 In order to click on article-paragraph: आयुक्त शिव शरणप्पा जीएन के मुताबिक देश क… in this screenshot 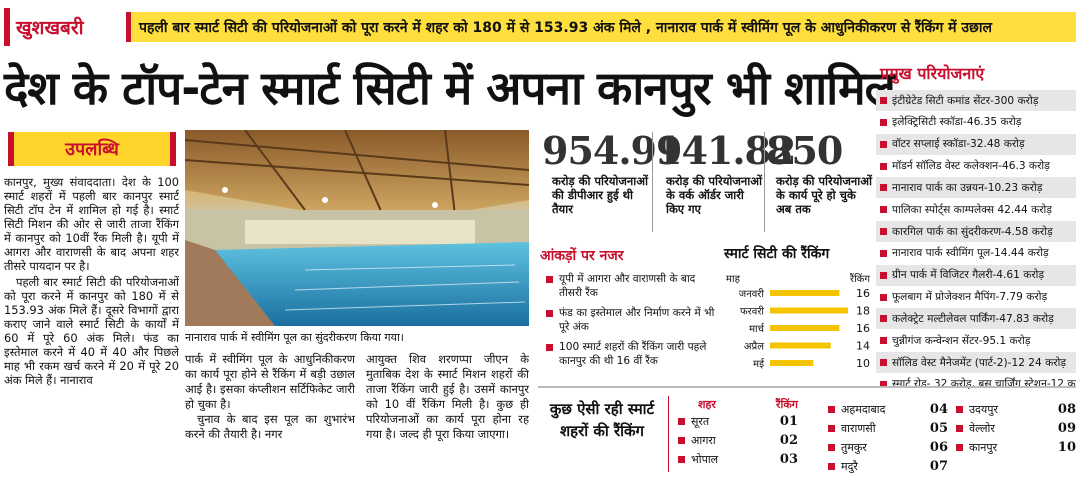, I will do `click(447, 396)`.